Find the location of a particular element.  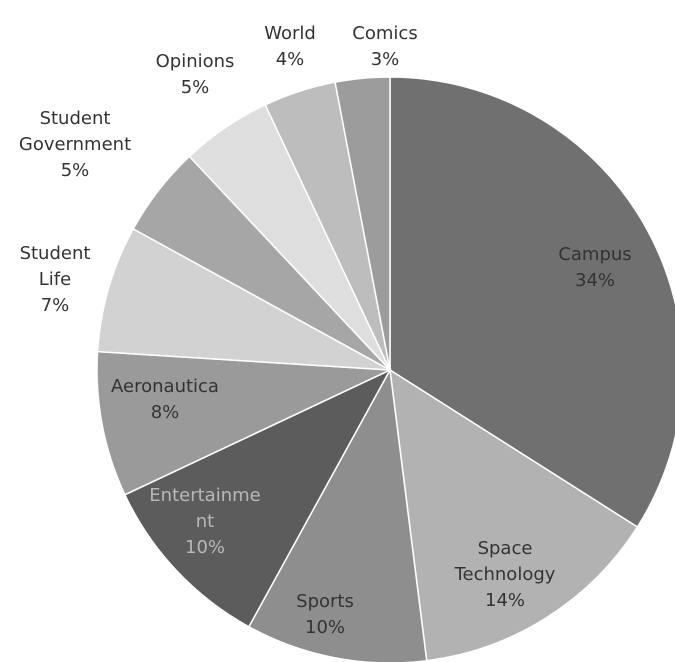

value-label: 14% is located at coordinates (505, 600).